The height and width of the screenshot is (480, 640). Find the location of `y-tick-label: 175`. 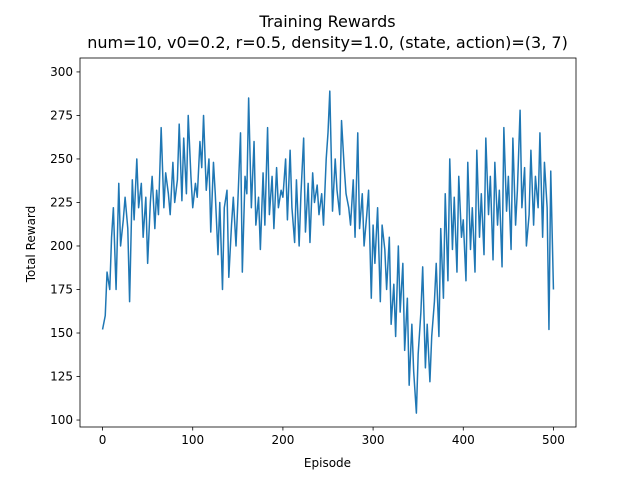

y-tick-label: 175 is located at coordinates (61, 289).